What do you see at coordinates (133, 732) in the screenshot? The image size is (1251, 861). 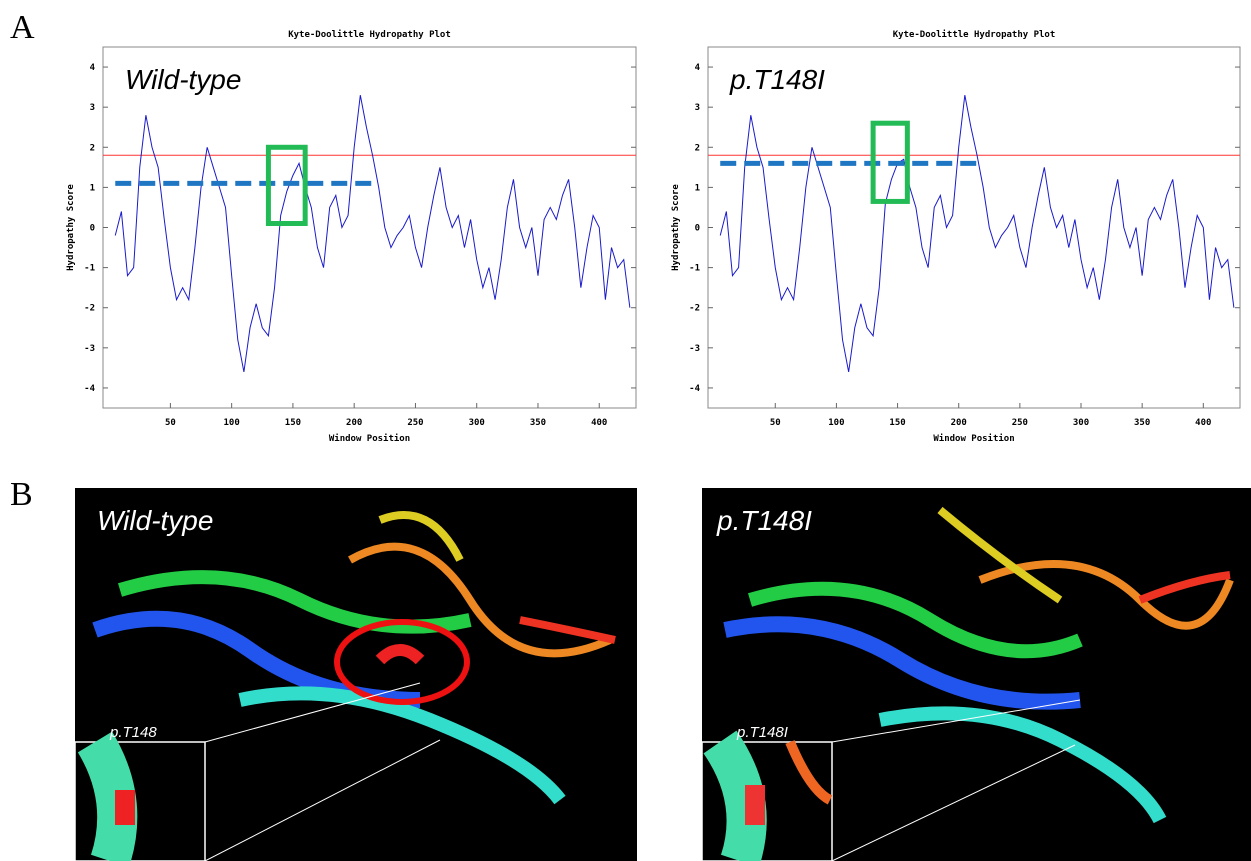 I see `inset-label: p.T148` at bounding box center [133, 732].